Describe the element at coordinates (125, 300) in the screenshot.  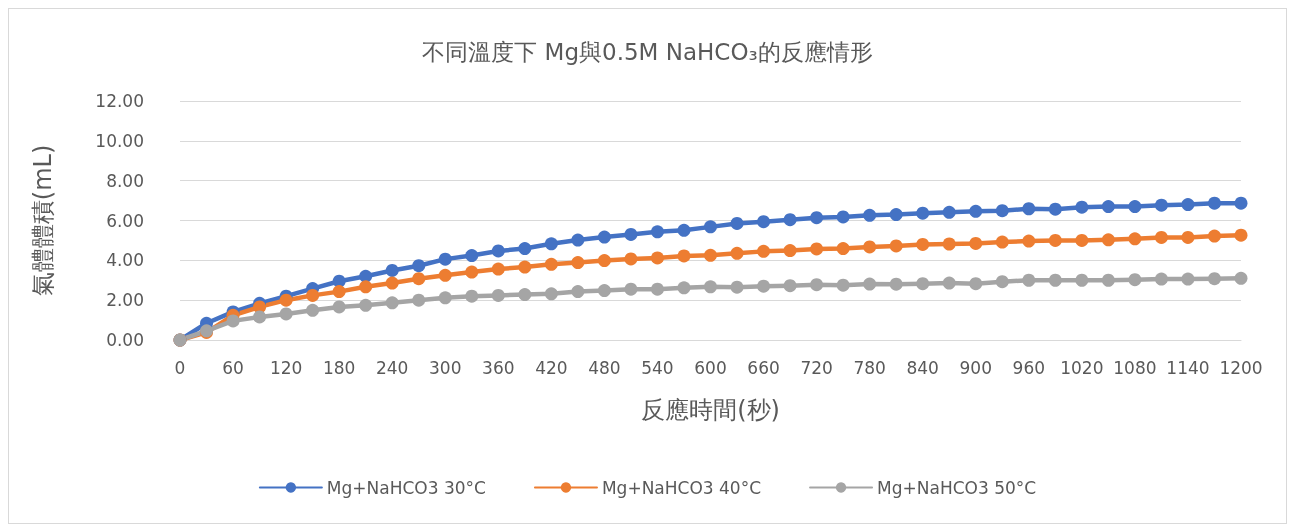
I see `y-tick-label: 2.00` at that location.